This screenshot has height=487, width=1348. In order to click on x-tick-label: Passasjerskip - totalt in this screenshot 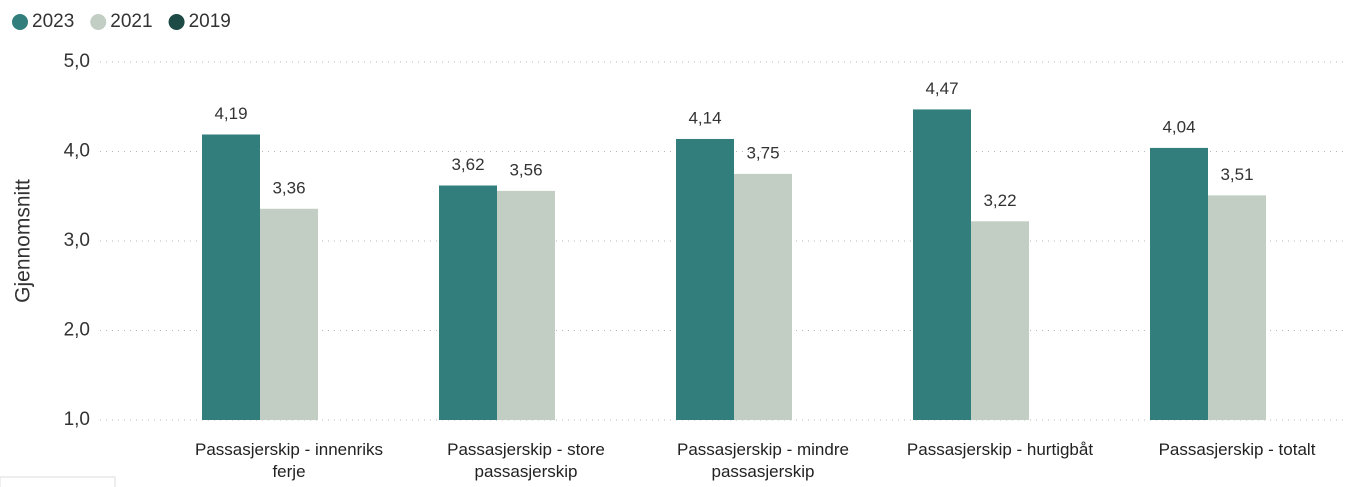, I will do `click(1237, 449)`.